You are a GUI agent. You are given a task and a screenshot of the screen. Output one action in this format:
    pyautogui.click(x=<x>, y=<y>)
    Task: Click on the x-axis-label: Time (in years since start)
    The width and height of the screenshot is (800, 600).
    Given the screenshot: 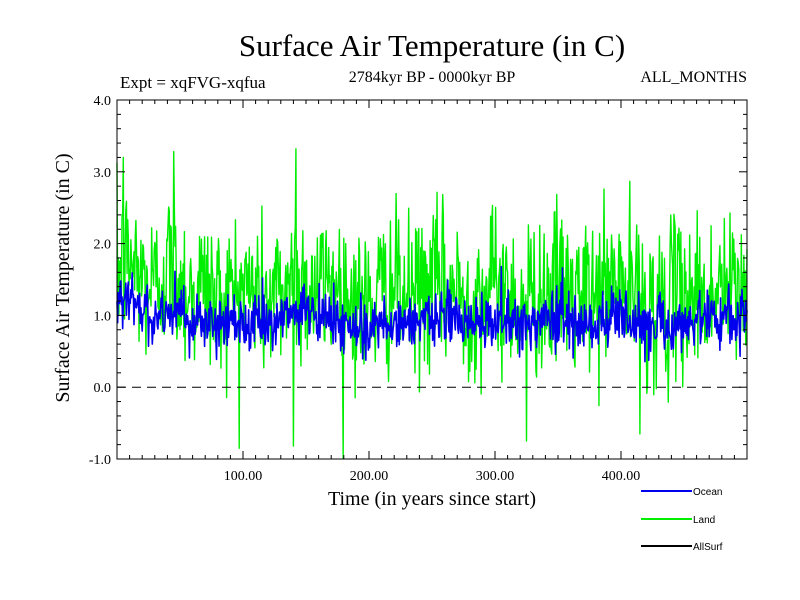 What is the action you would take?
    pyautogui.click(x=432, y=499)
    